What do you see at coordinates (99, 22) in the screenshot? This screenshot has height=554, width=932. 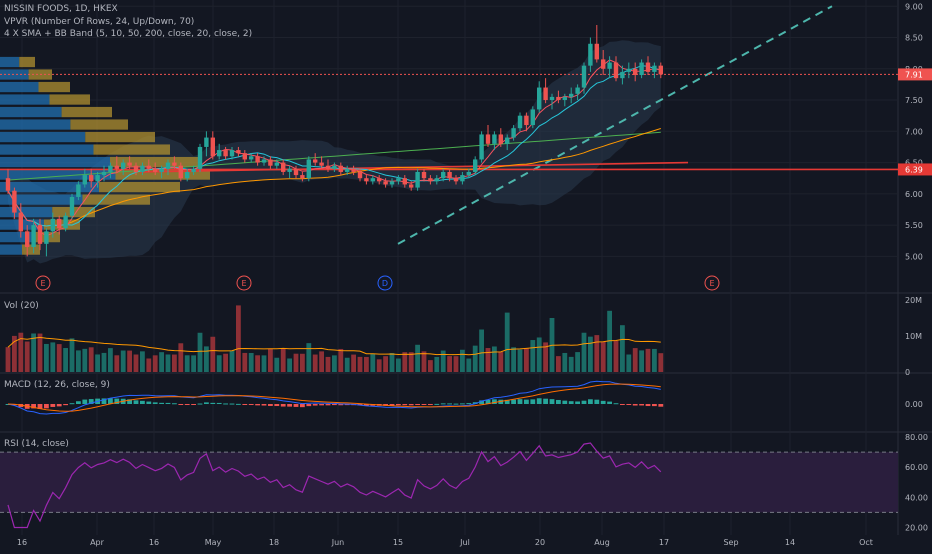 I see `vpvr-legend: VPVR (Number Of Rows, 24, Up/Down, 70)` at bounding box center [99, 22].